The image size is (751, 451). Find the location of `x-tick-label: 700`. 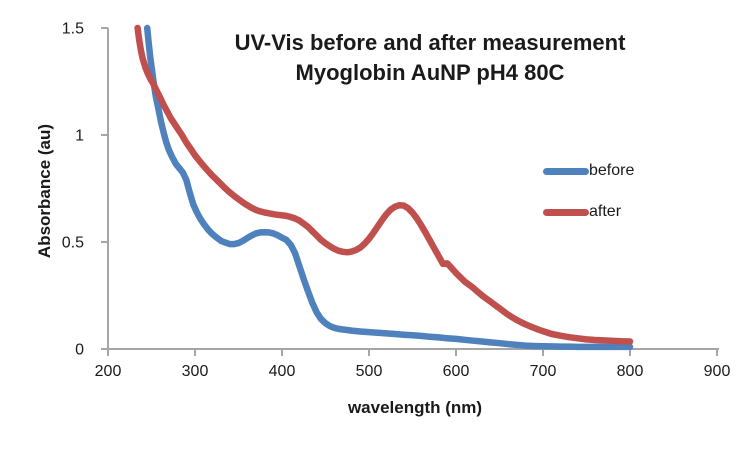

x-tick-label: 700 is located at coordinates (543, 371).